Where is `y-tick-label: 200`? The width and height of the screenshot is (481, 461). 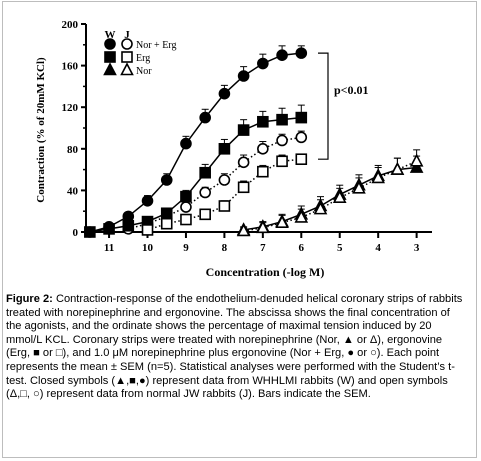
y-tick-label: 200 is located at coordinates (70, 25).